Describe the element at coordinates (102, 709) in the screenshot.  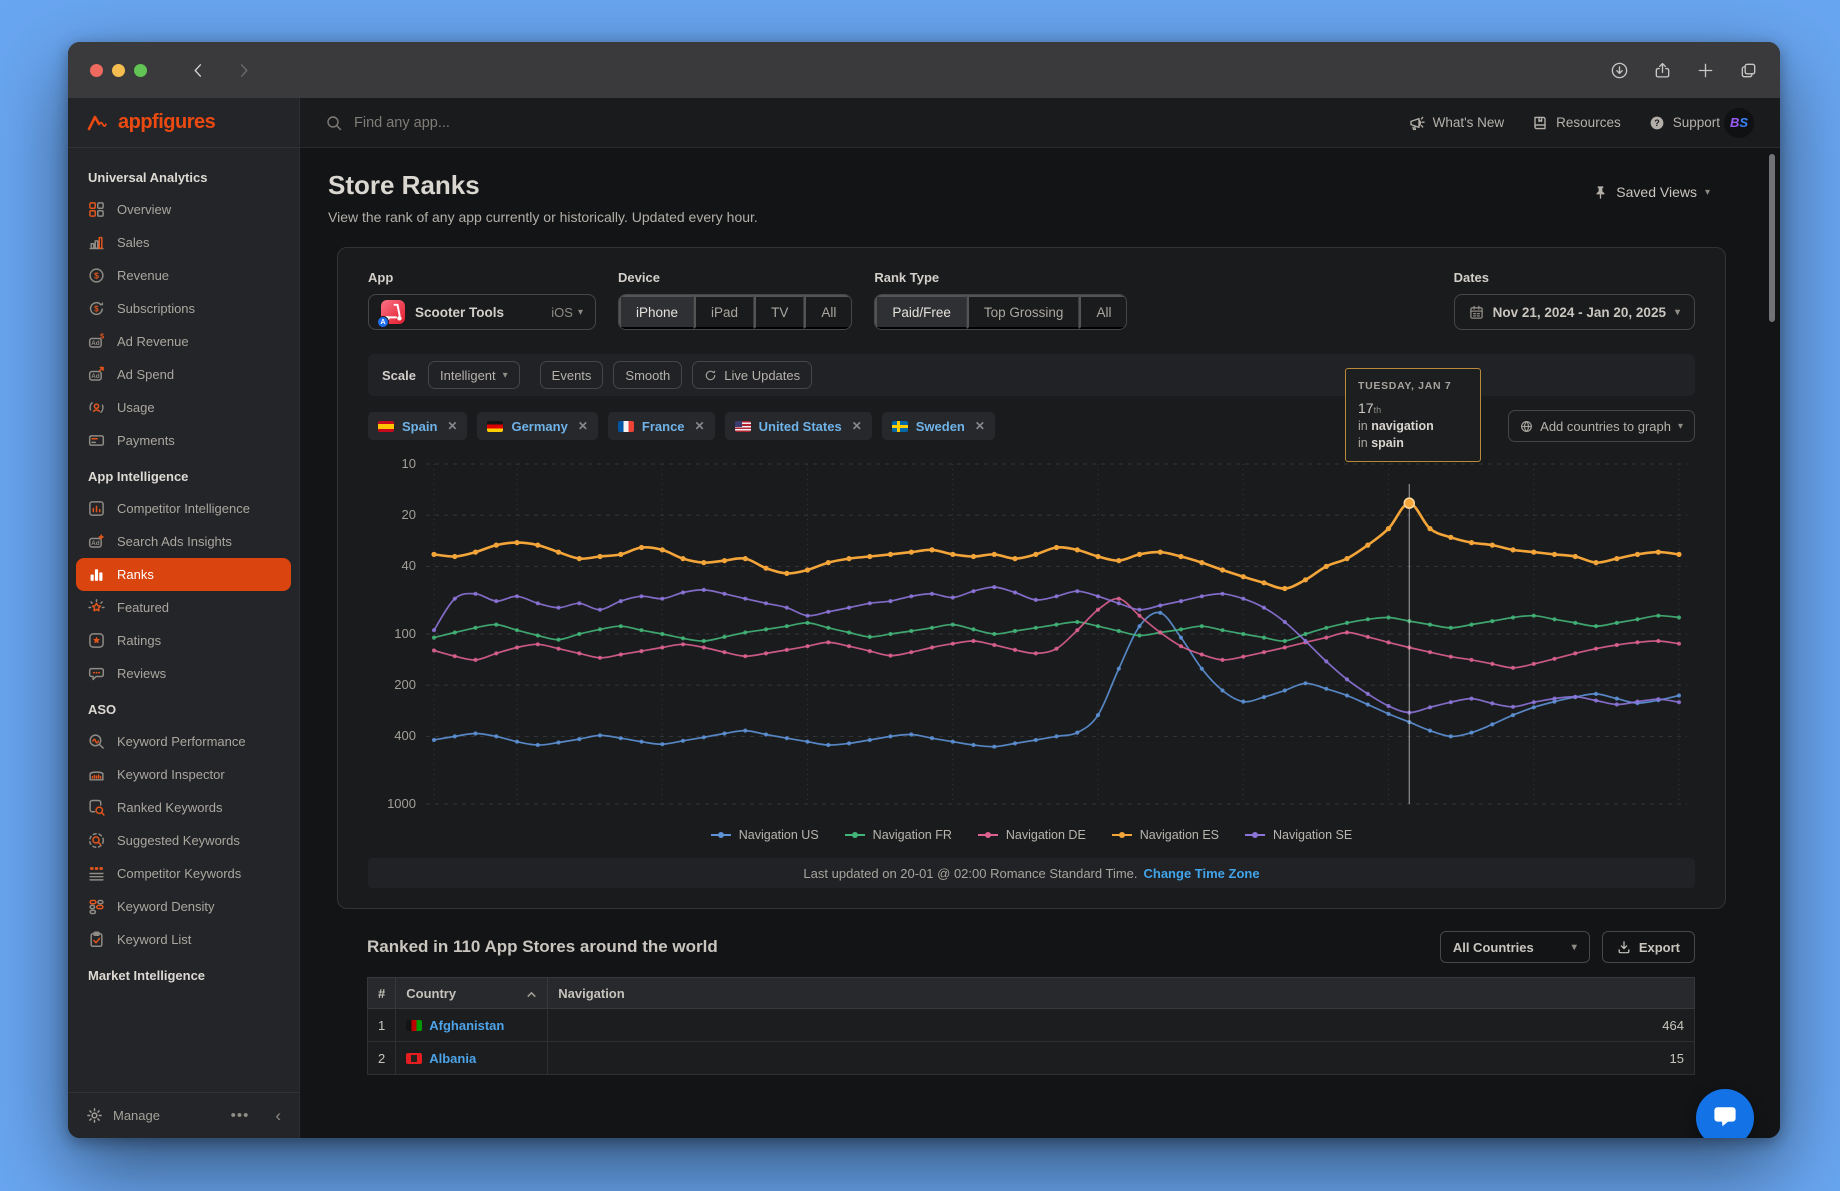
I see `sidebar-section-title: ASO` at that location.